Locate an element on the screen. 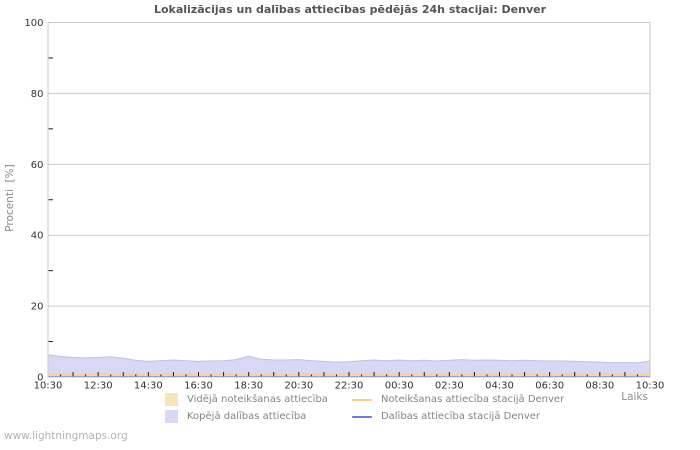 The height and width of the screenshot is (450, 700). svg-text: 40 is located at coordinates (37, 236).